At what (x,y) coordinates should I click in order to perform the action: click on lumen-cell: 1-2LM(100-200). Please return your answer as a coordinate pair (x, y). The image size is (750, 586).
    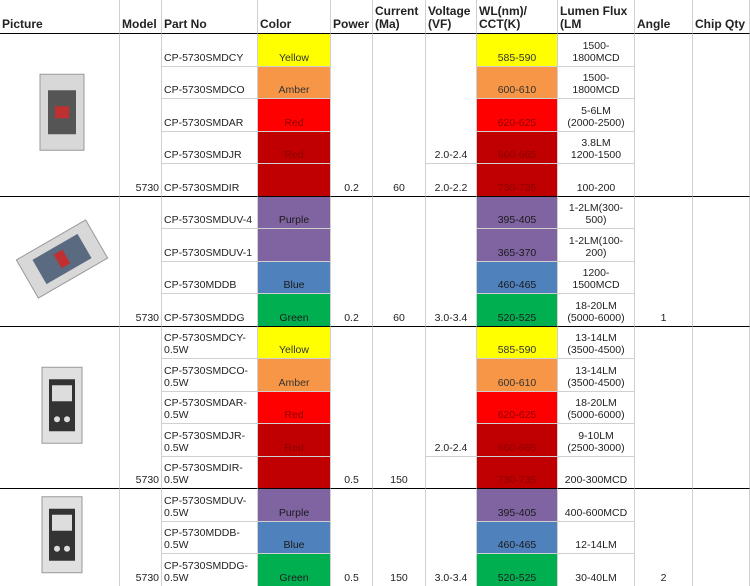
    Looking at the image, I should click on (596, 245).